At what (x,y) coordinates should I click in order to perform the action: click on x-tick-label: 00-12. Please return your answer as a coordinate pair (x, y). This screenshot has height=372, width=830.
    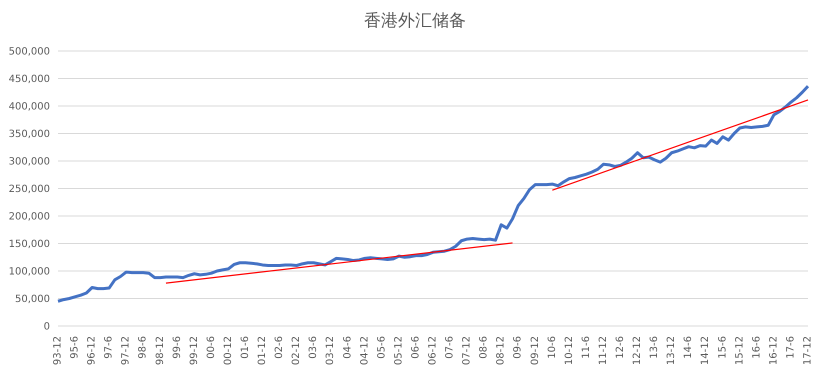
    Looking at the image, I should click on (228, 351).